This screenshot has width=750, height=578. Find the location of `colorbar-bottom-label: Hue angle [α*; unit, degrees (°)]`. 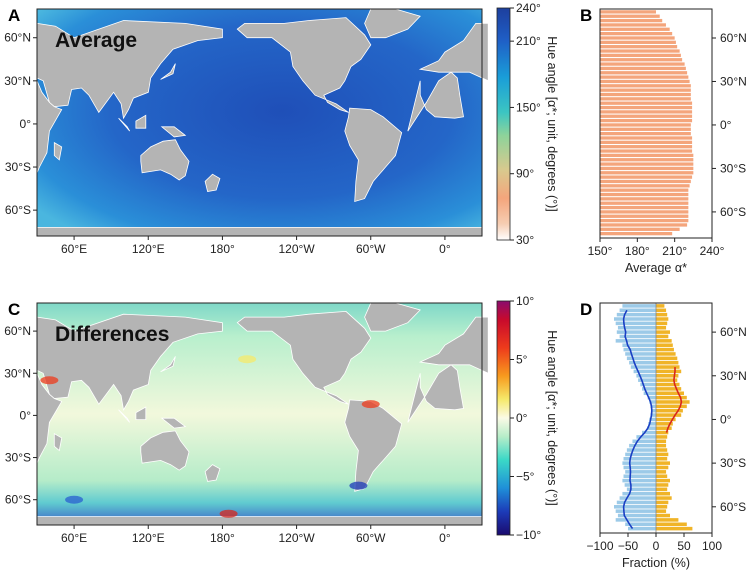

colorbar-bottom-label: Hue angle [α*; unit, degrees (°)] is located at coordinates (552, 418).